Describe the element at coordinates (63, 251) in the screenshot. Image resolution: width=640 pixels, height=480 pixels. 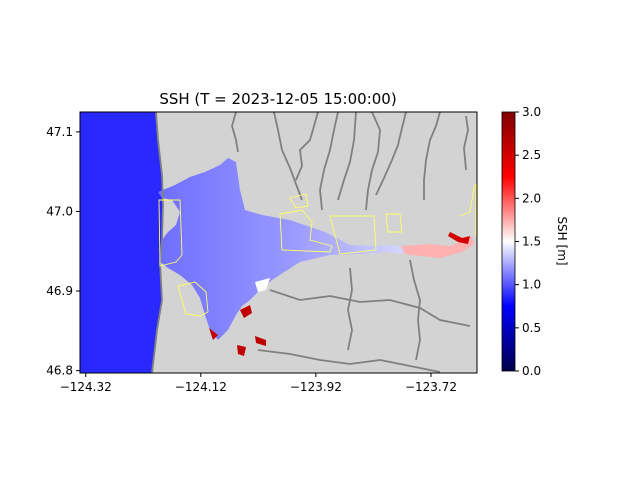
I see `y-axis: 46.8 46.9 47.0 47.1` at that location.